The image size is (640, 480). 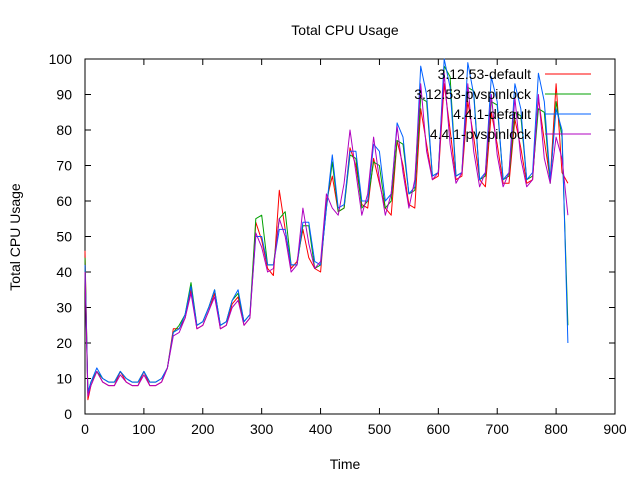 I want to click on y-tick-label: 50, so click(x=64, y=237).